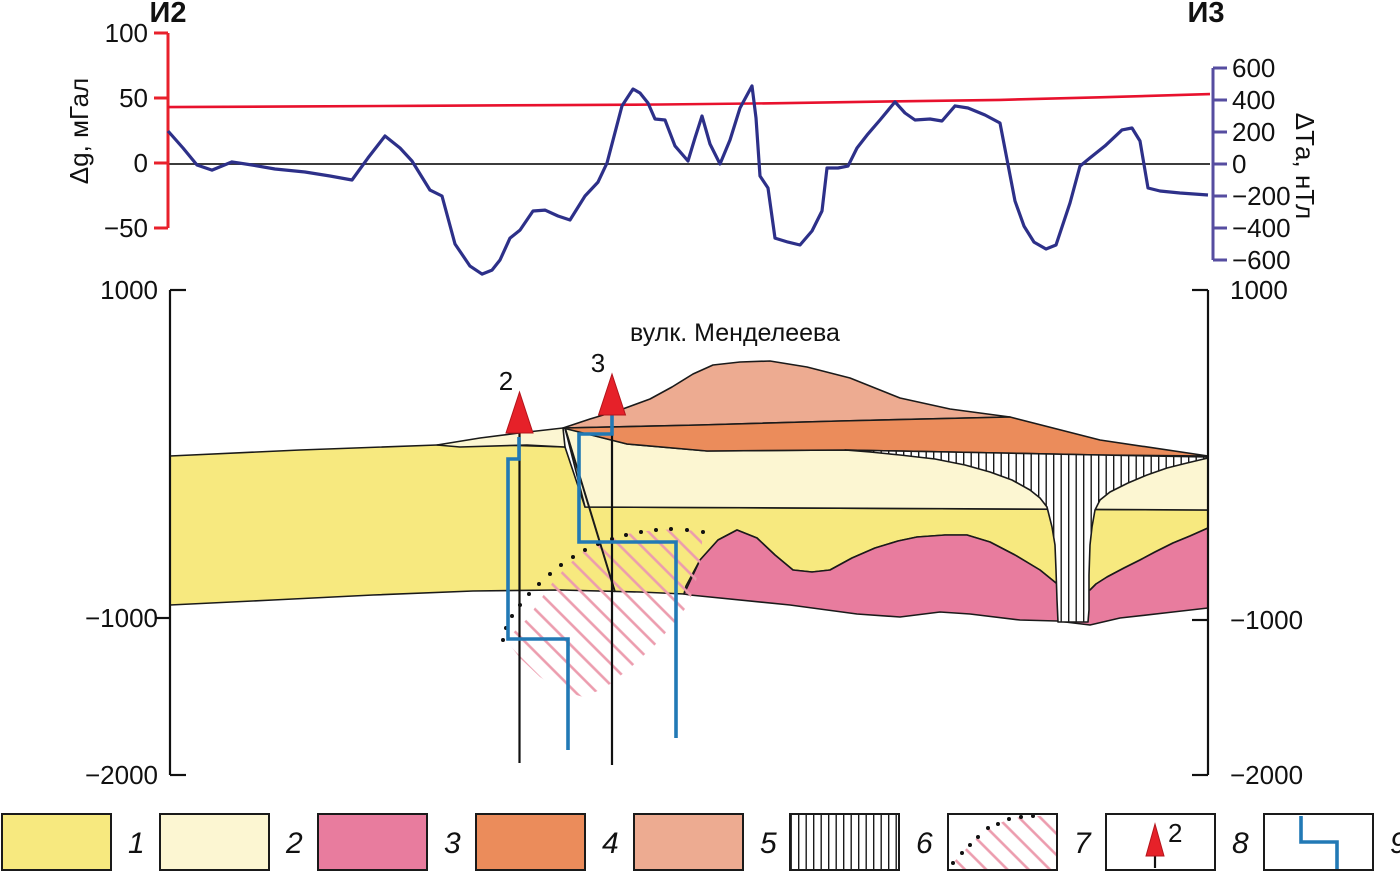 The image size is (1400, 872). I want to click on magnetic-tick-label: −200, so click(1261, 196).